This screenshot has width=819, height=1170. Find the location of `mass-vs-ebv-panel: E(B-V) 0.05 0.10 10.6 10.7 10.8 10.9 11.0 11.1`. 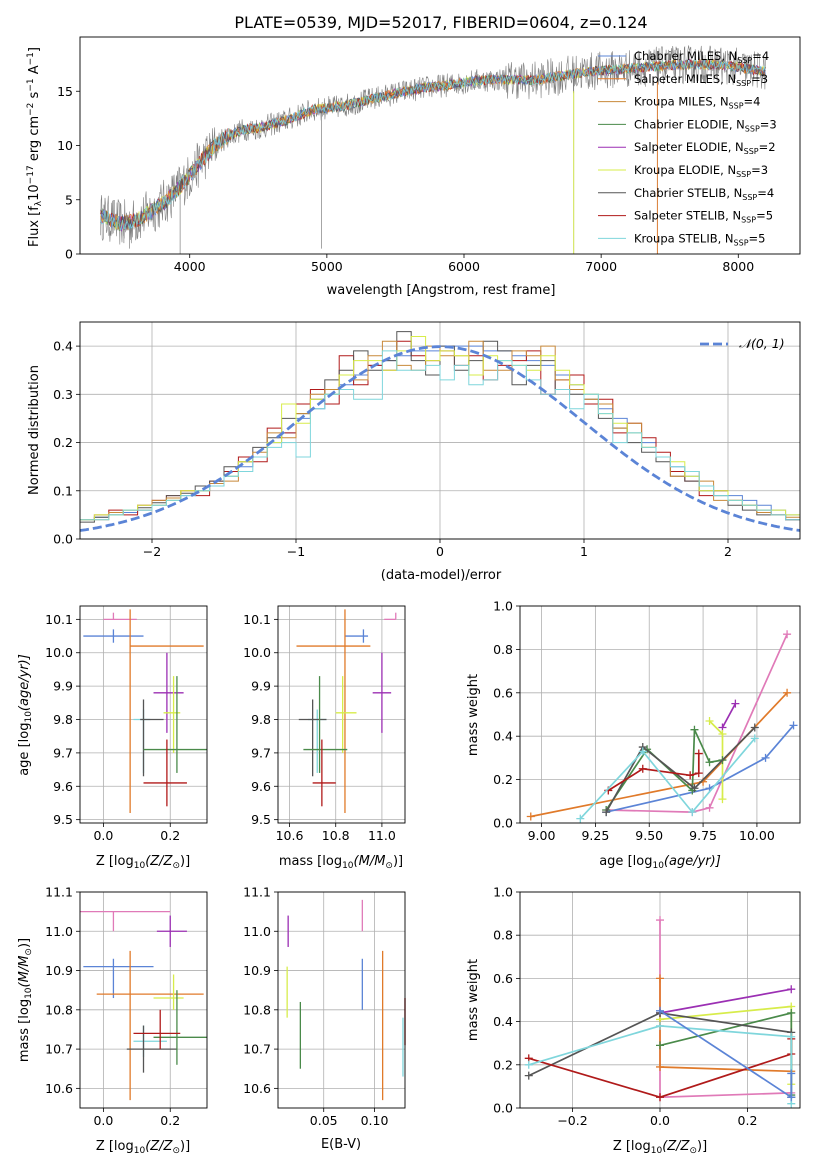

mass-vs-ebv-panel: E(B-V) 0.05 0.10 10.6 10.7 10.8 10.9 11.0 11.1 is located at coordinates (324, 1018).